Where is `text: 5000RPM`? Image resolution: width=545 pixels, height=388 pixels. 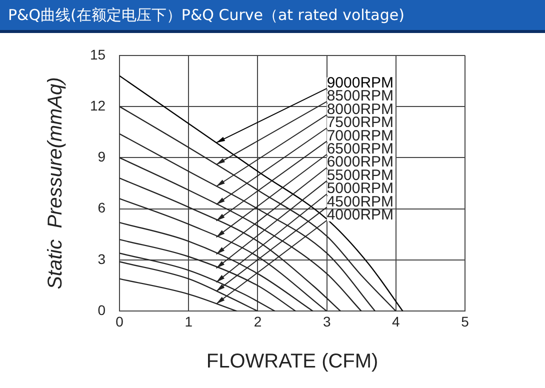
text: 5000RPM is located at coordinates (360, 189).